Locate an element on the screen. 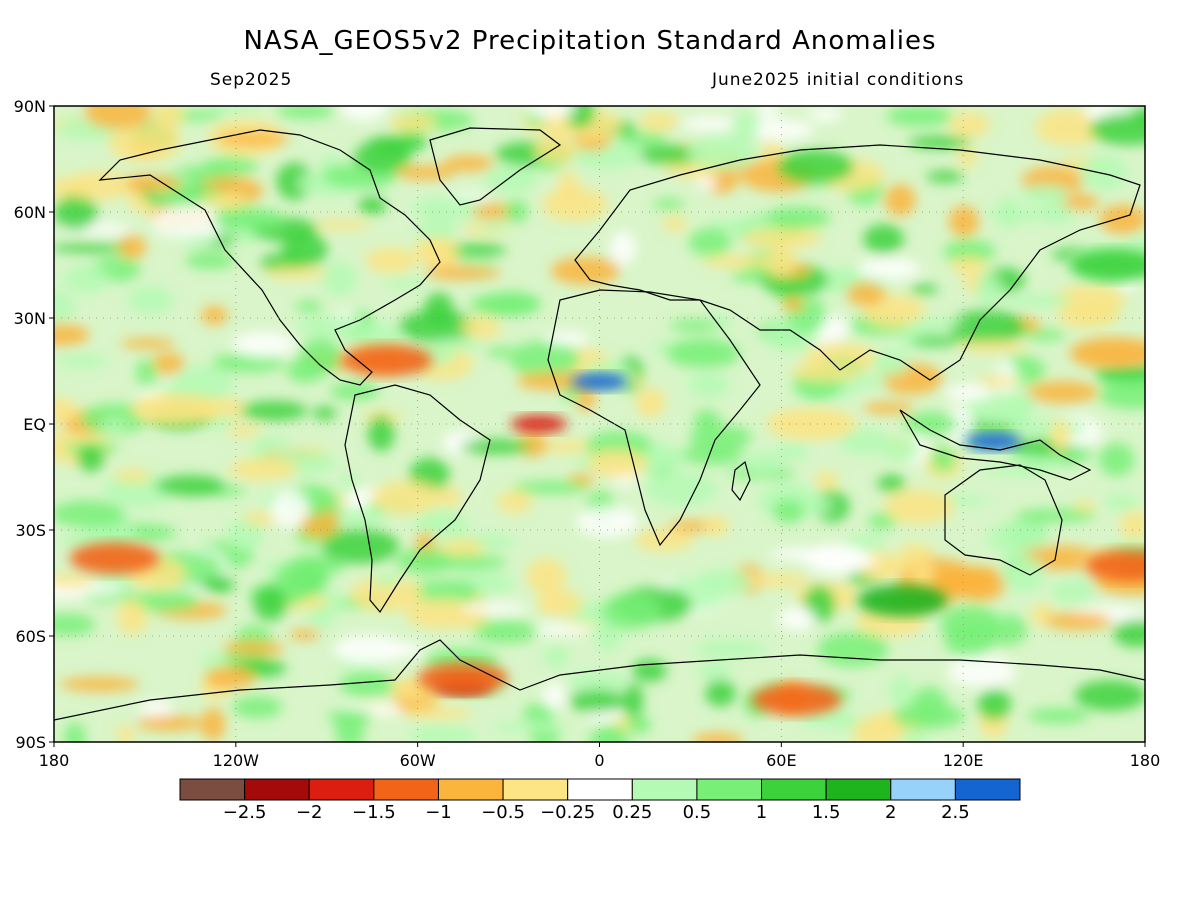 Image resolution: width=1200 pixels, height=900 pixels. y-tick-label: EQ is located at coordinates (34, 424).